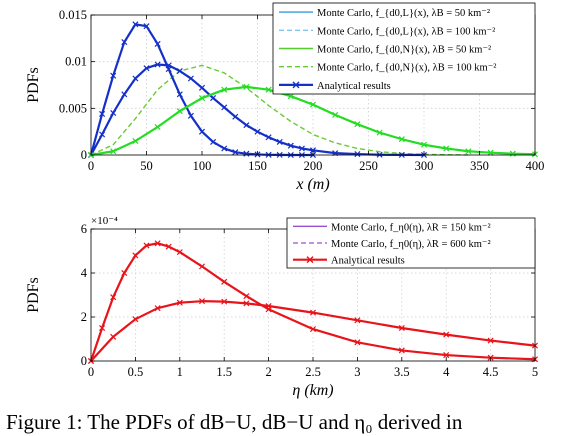 Image resolution: width=574 pixels, height=436 pixels. I want to click on x-axis-label: x (m), so click(312, 184).